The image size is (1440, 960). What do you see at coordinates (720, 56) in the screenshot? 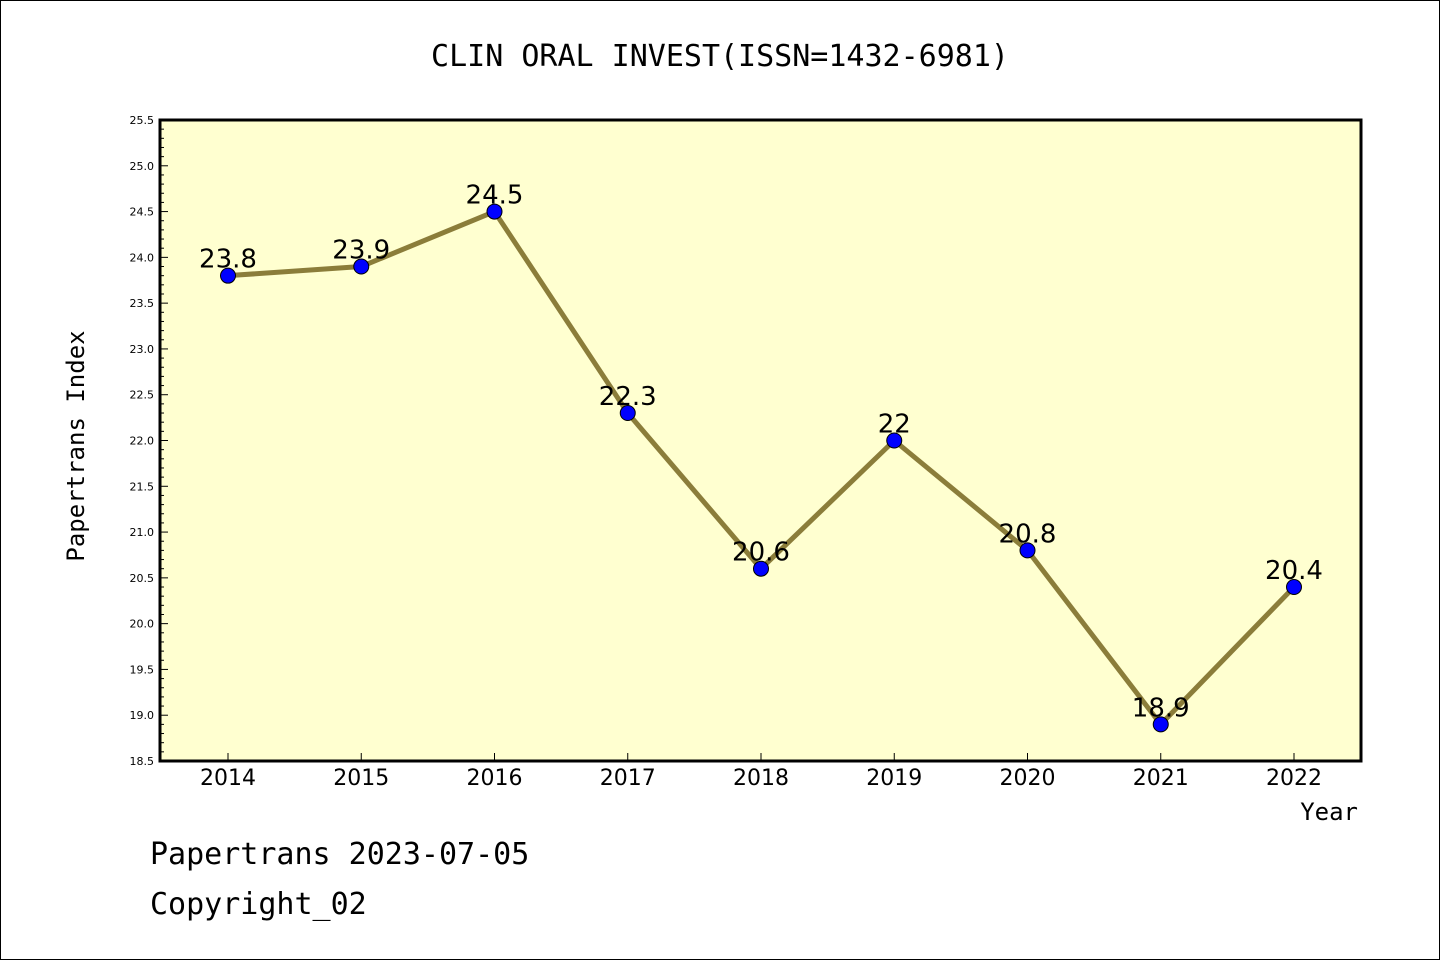
I see `chart-title: CLIN ORAL INVEST(ISSN=1432-6981)` at bounding box center [720, 56].